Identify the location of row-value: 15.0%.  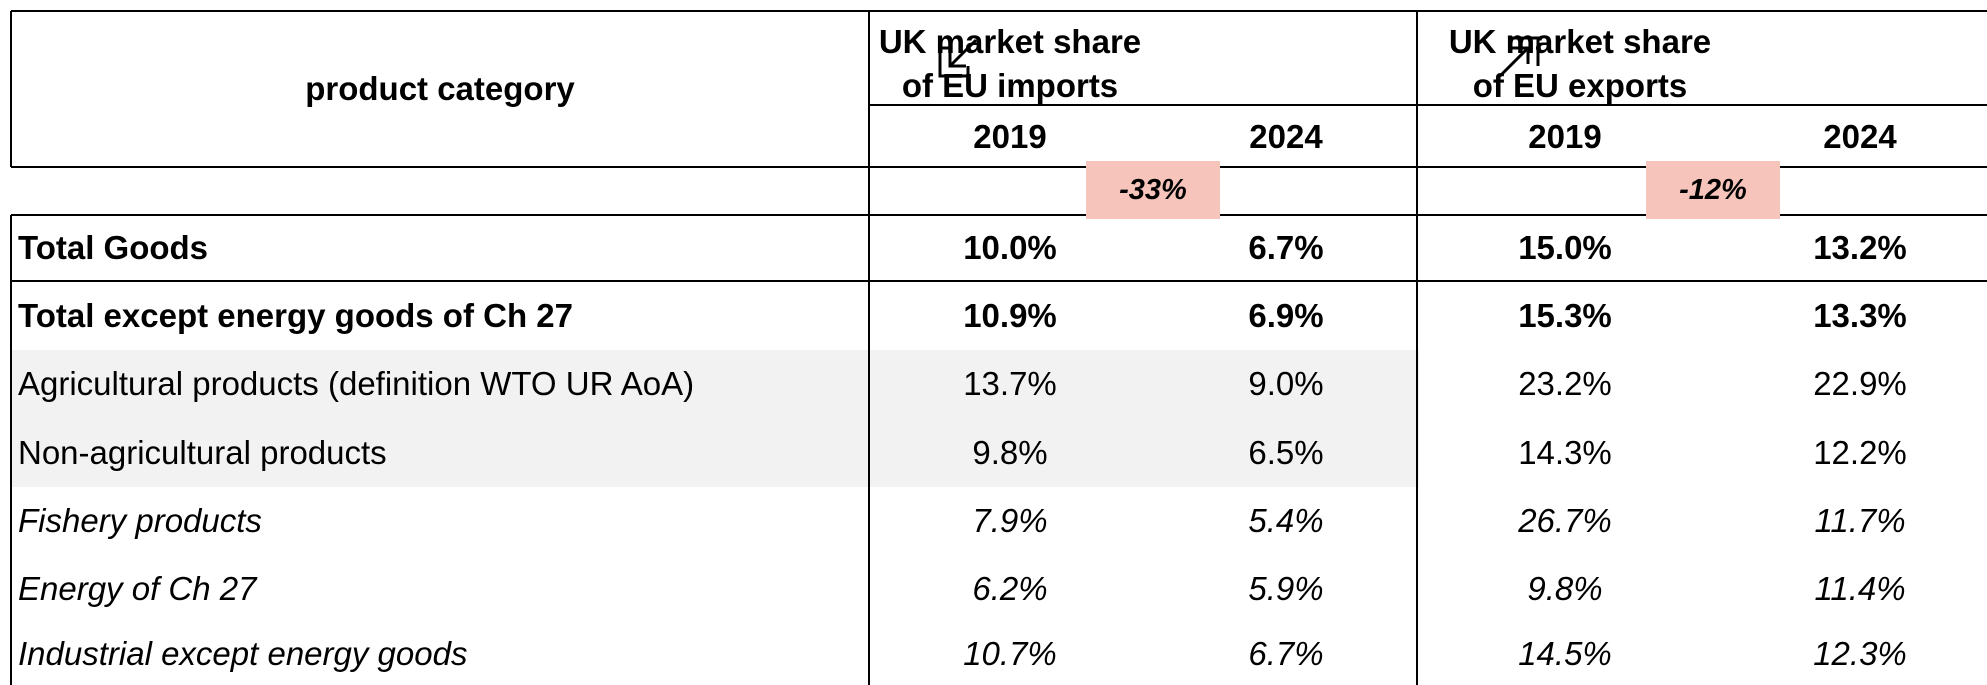
(1565, 247).